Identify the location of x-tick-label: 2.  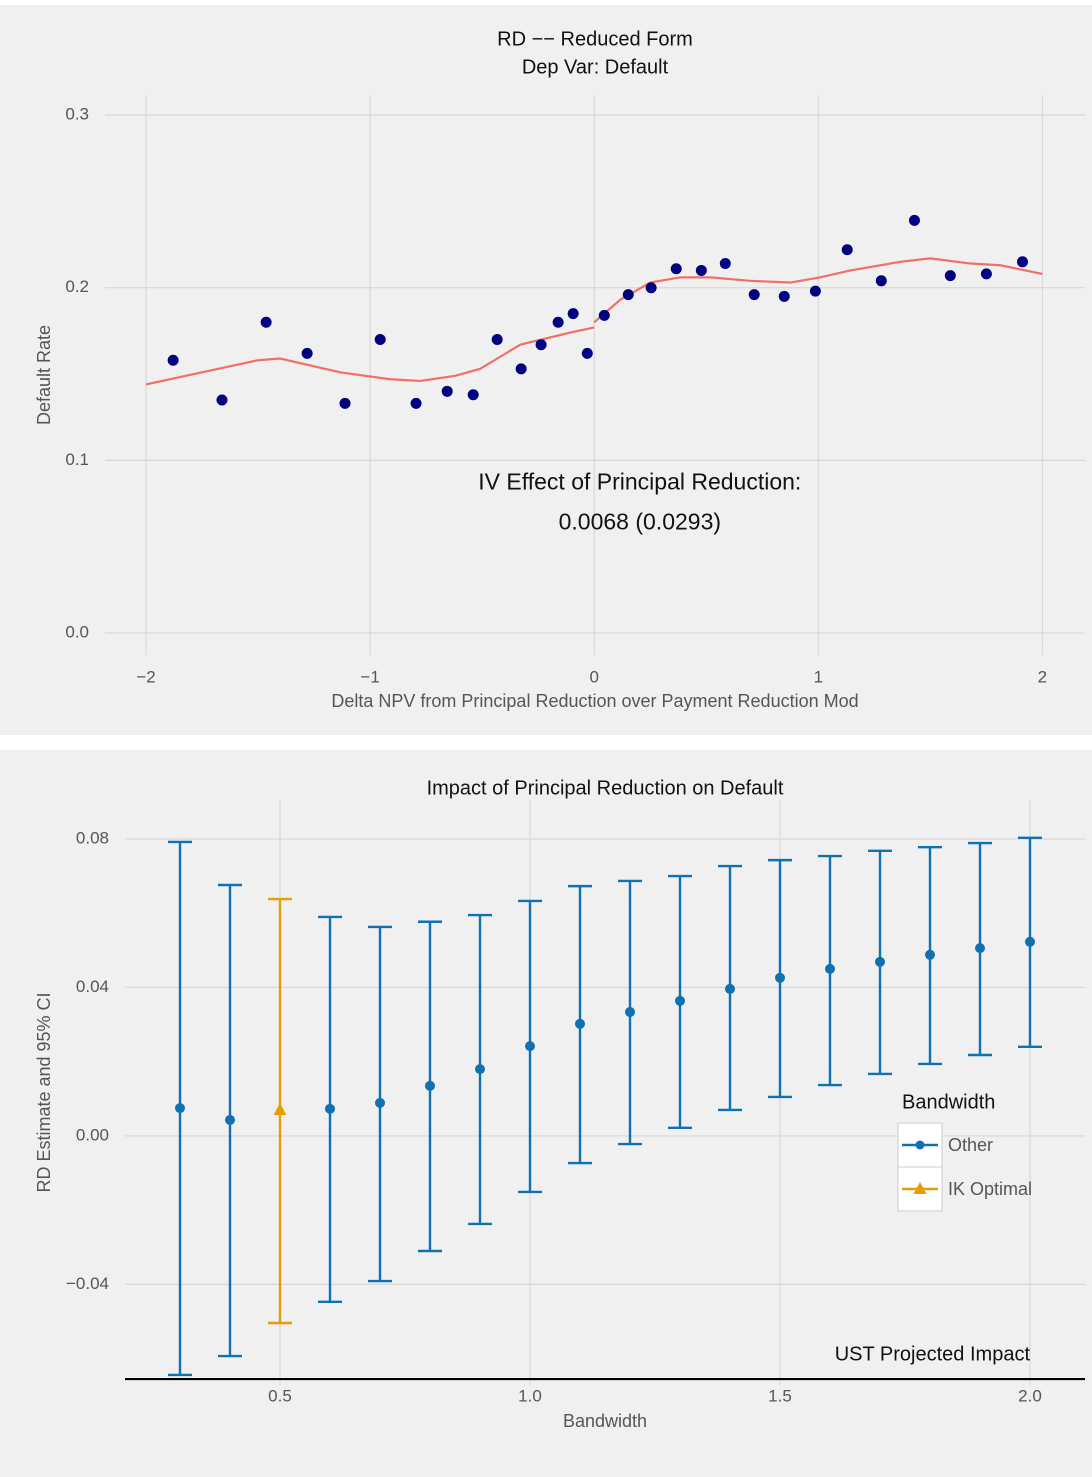
(1042, 676).